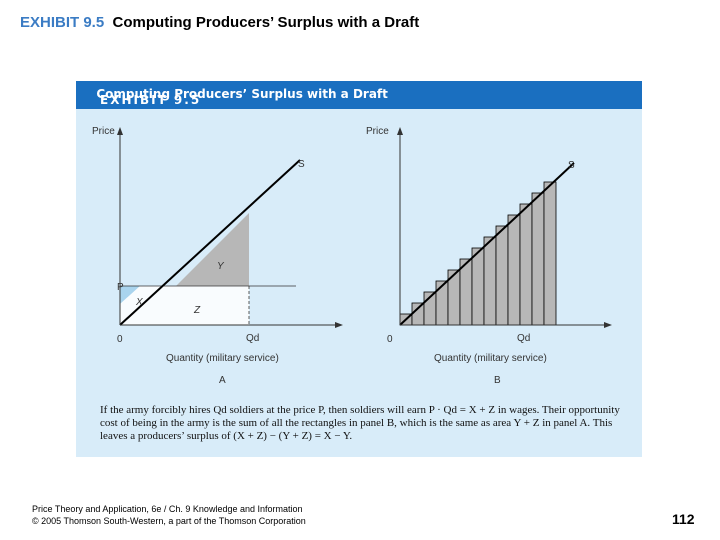  What do you see at coordinates (497, 380) in the screenshot?
I see `panel-label-b: B` at bounding box center [497, 380].